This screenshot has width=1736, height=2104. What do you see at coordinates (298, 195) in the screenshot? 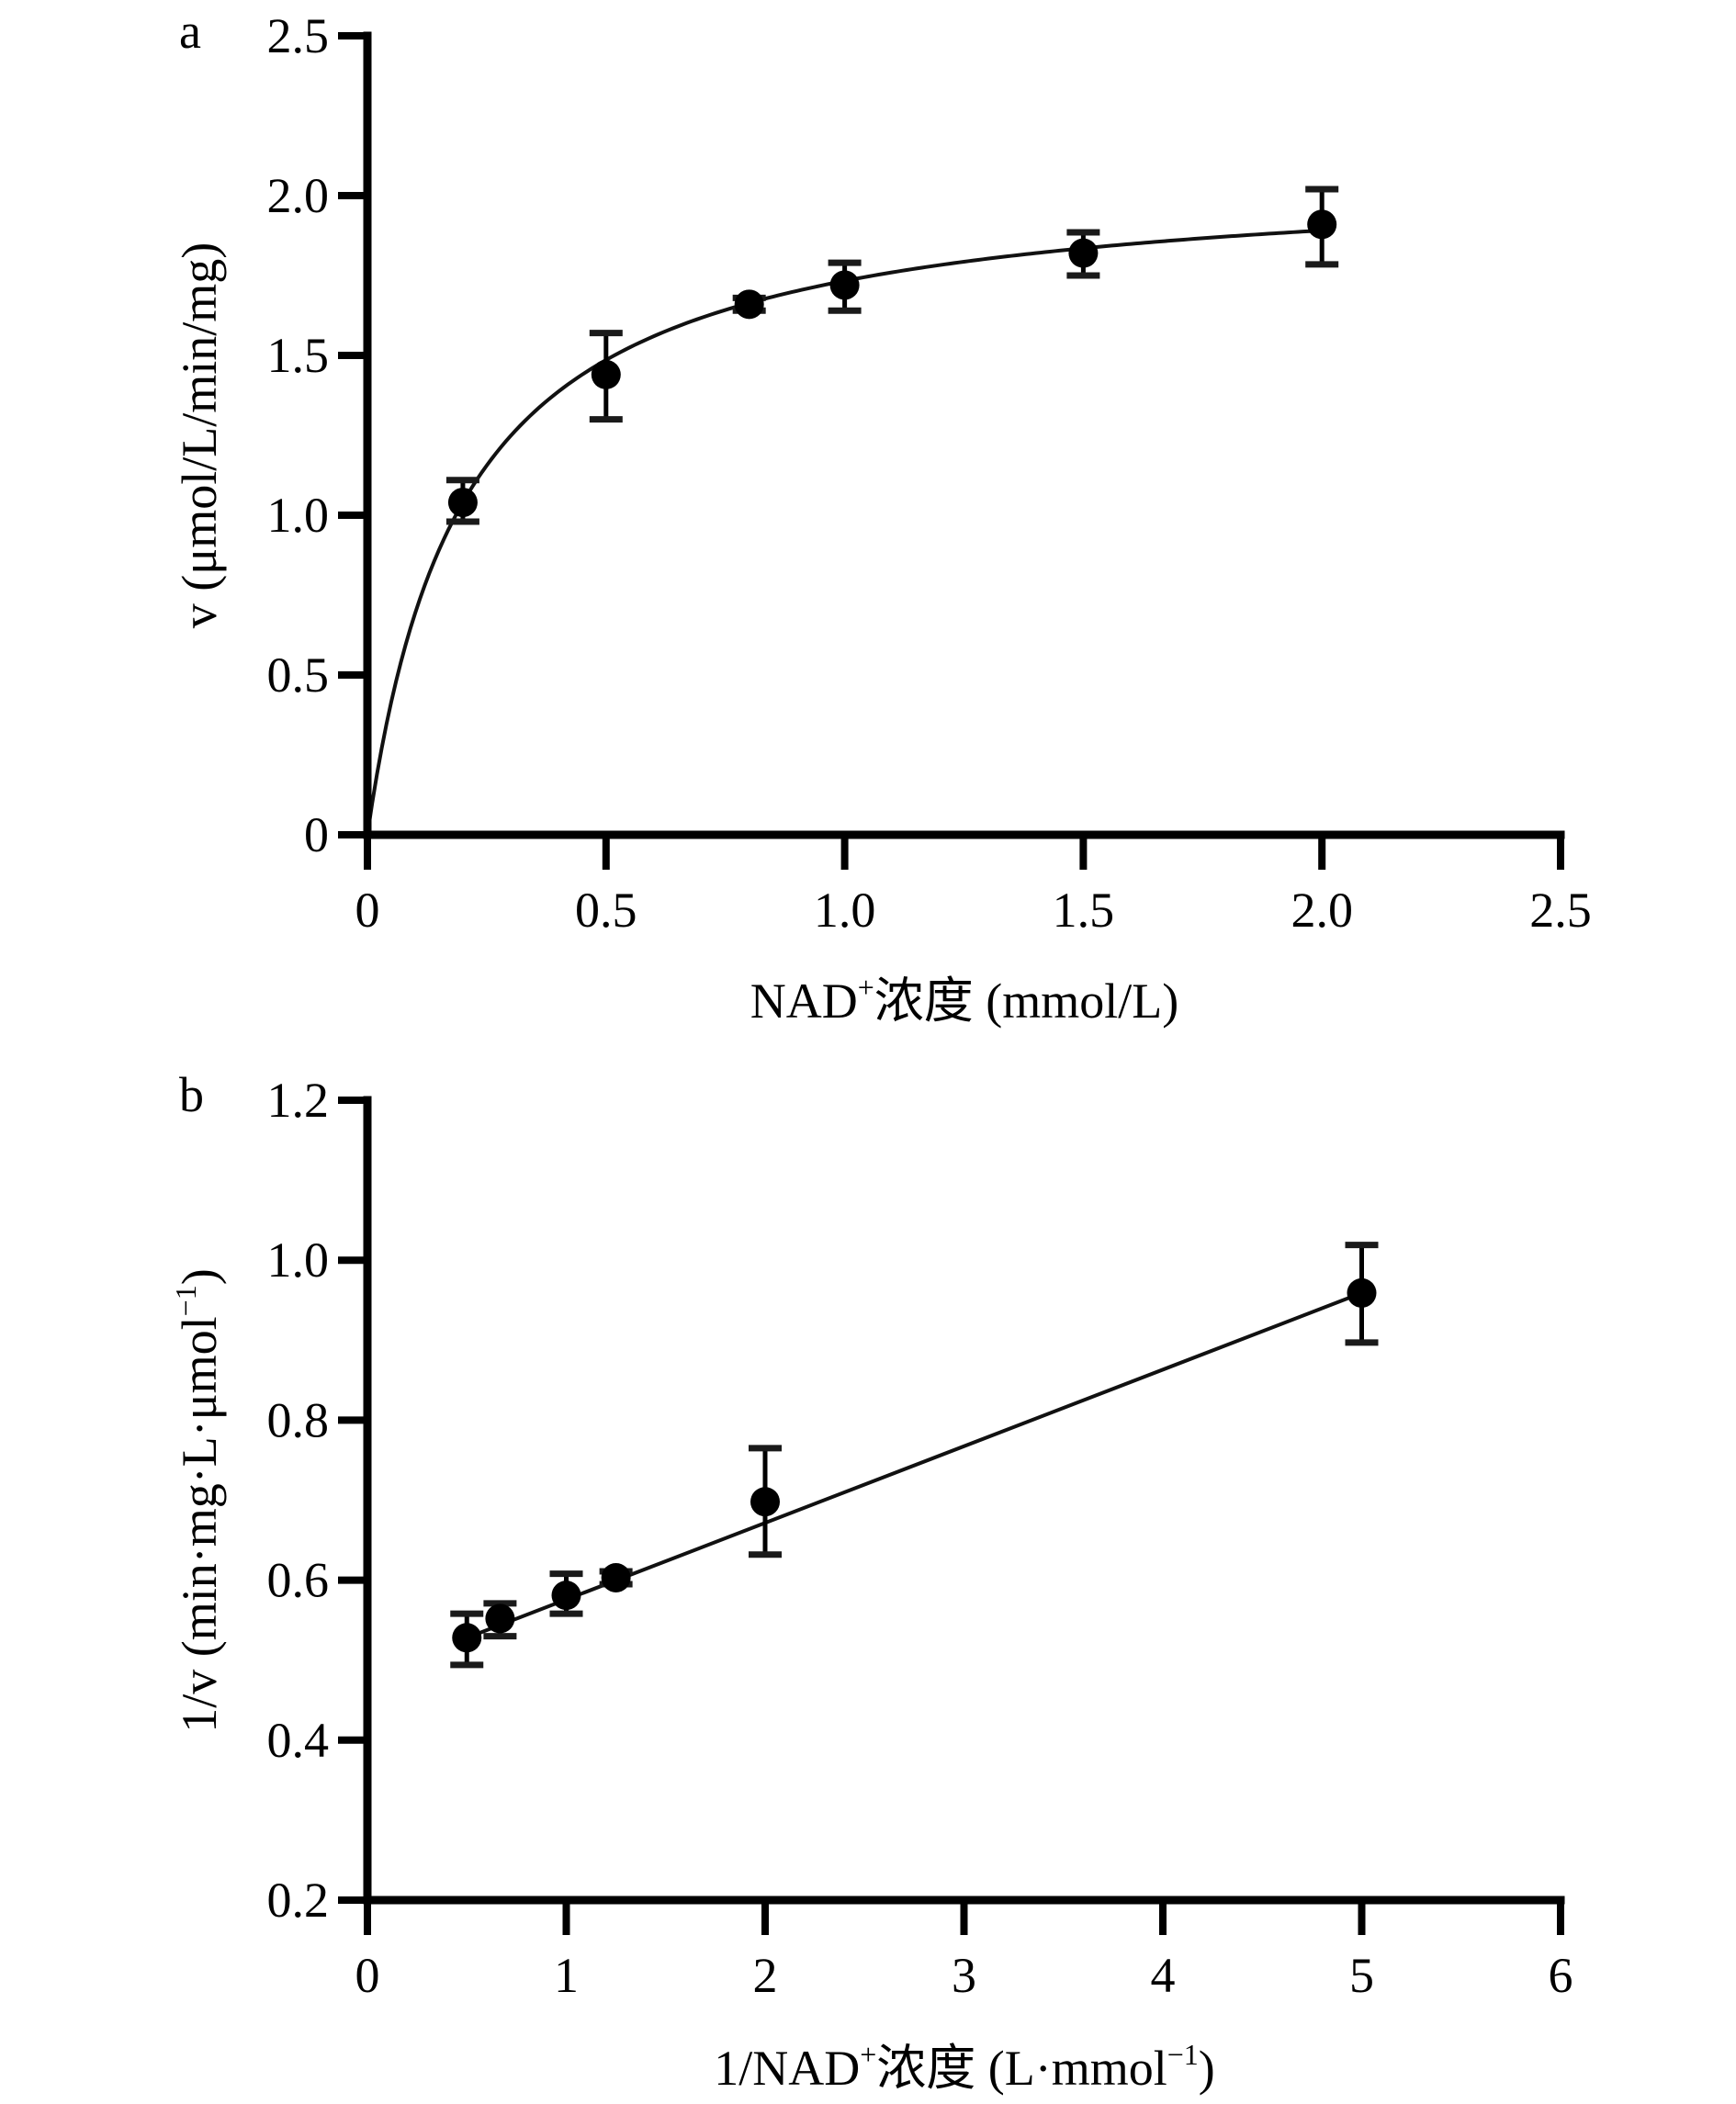
I see `y-tick-label: 2.0` at bounding box center [298, 195].